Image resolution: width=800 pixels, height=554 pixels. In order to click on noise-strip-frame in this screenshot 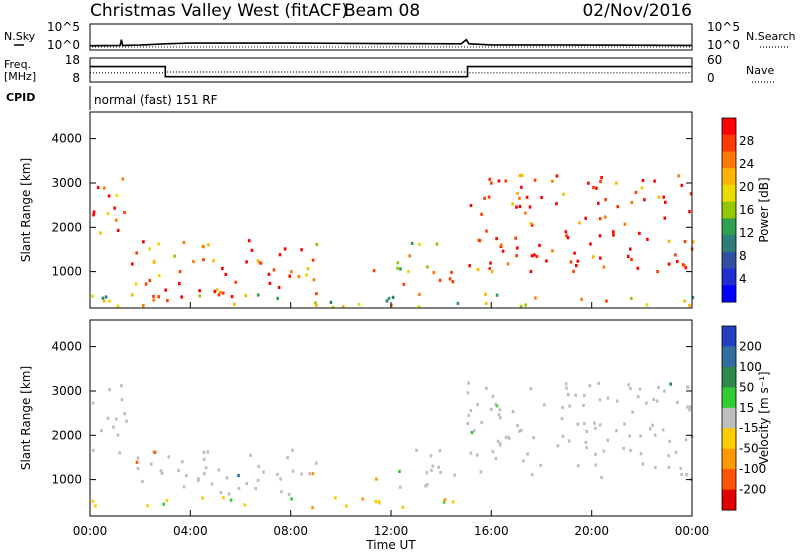, I will do `click(391, 37)`.